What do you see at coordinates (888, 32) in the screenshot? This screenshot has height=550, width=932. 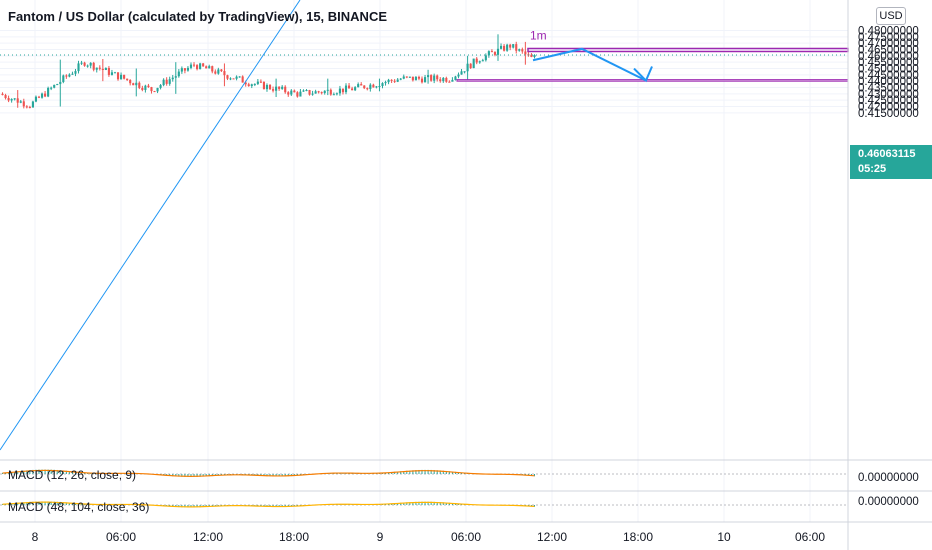 I see `y-tick-label: 0.48000000` at bounding box center [888, 32].